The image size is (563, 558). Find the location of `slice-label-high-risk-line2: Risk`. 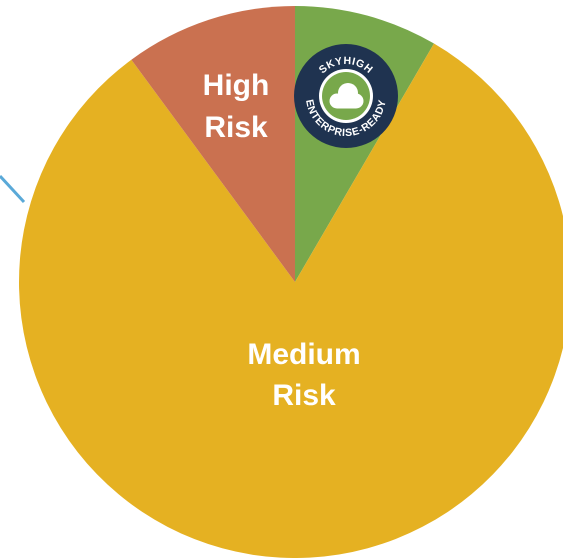

slice-label-high-risk-line2: Risk is located at coordinates (236, 127).